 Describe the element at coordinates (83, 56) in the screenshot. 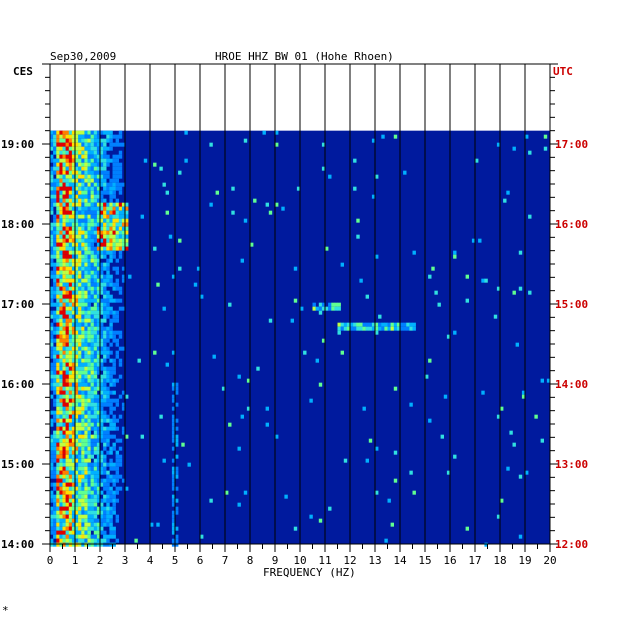

I see `date-label: Sep30,2009` at that location.